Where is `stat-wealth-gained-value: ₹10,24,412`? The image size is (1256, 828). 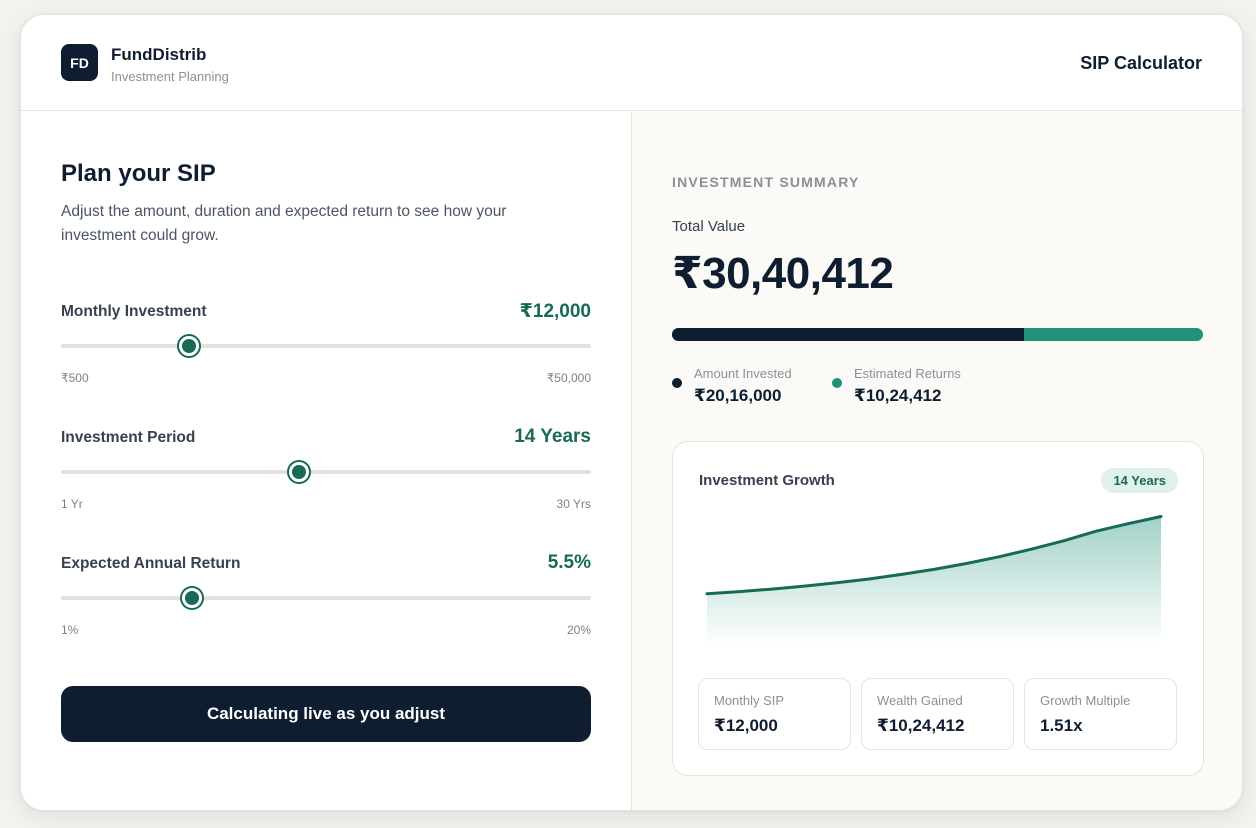 stat-wealth-gained-value: ₹10,24,412 is located at coordinates (921, 725).